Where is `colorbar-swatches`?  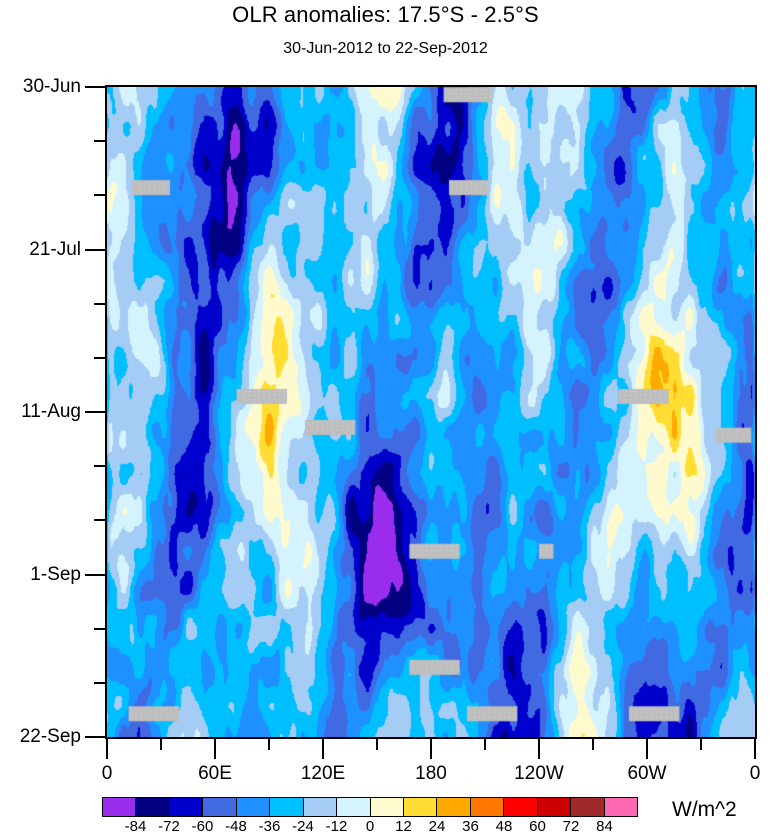 colorbar-swatches is located at coordinates (370, 807).